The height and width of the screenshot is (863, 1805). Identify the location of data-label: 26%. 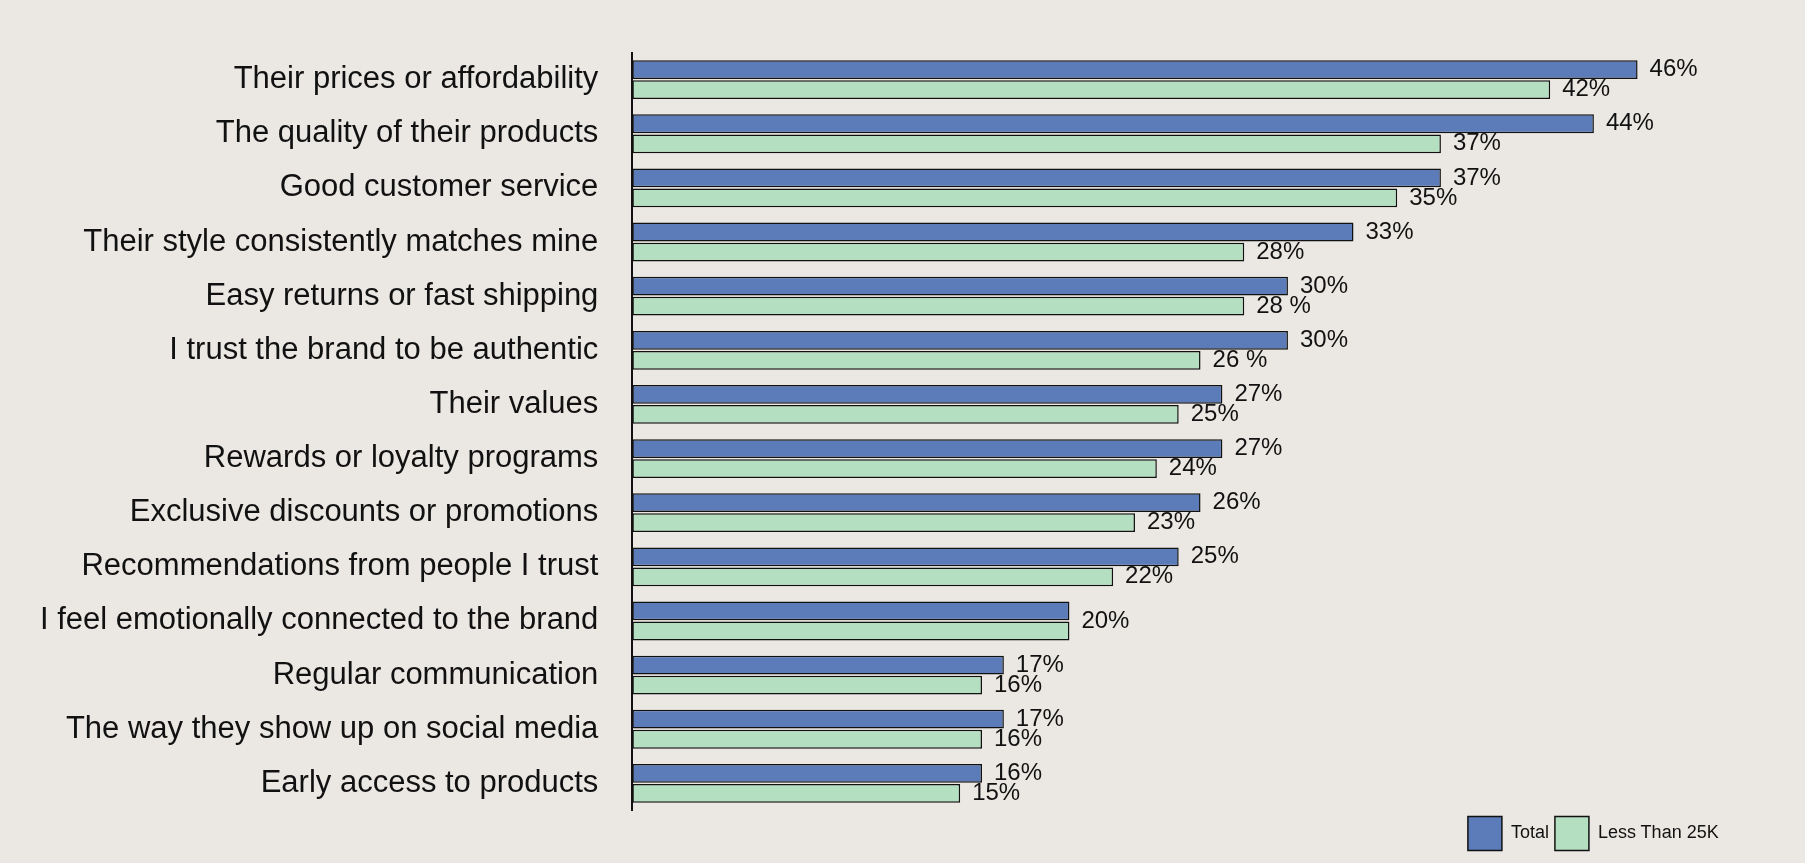
(1236, 501).